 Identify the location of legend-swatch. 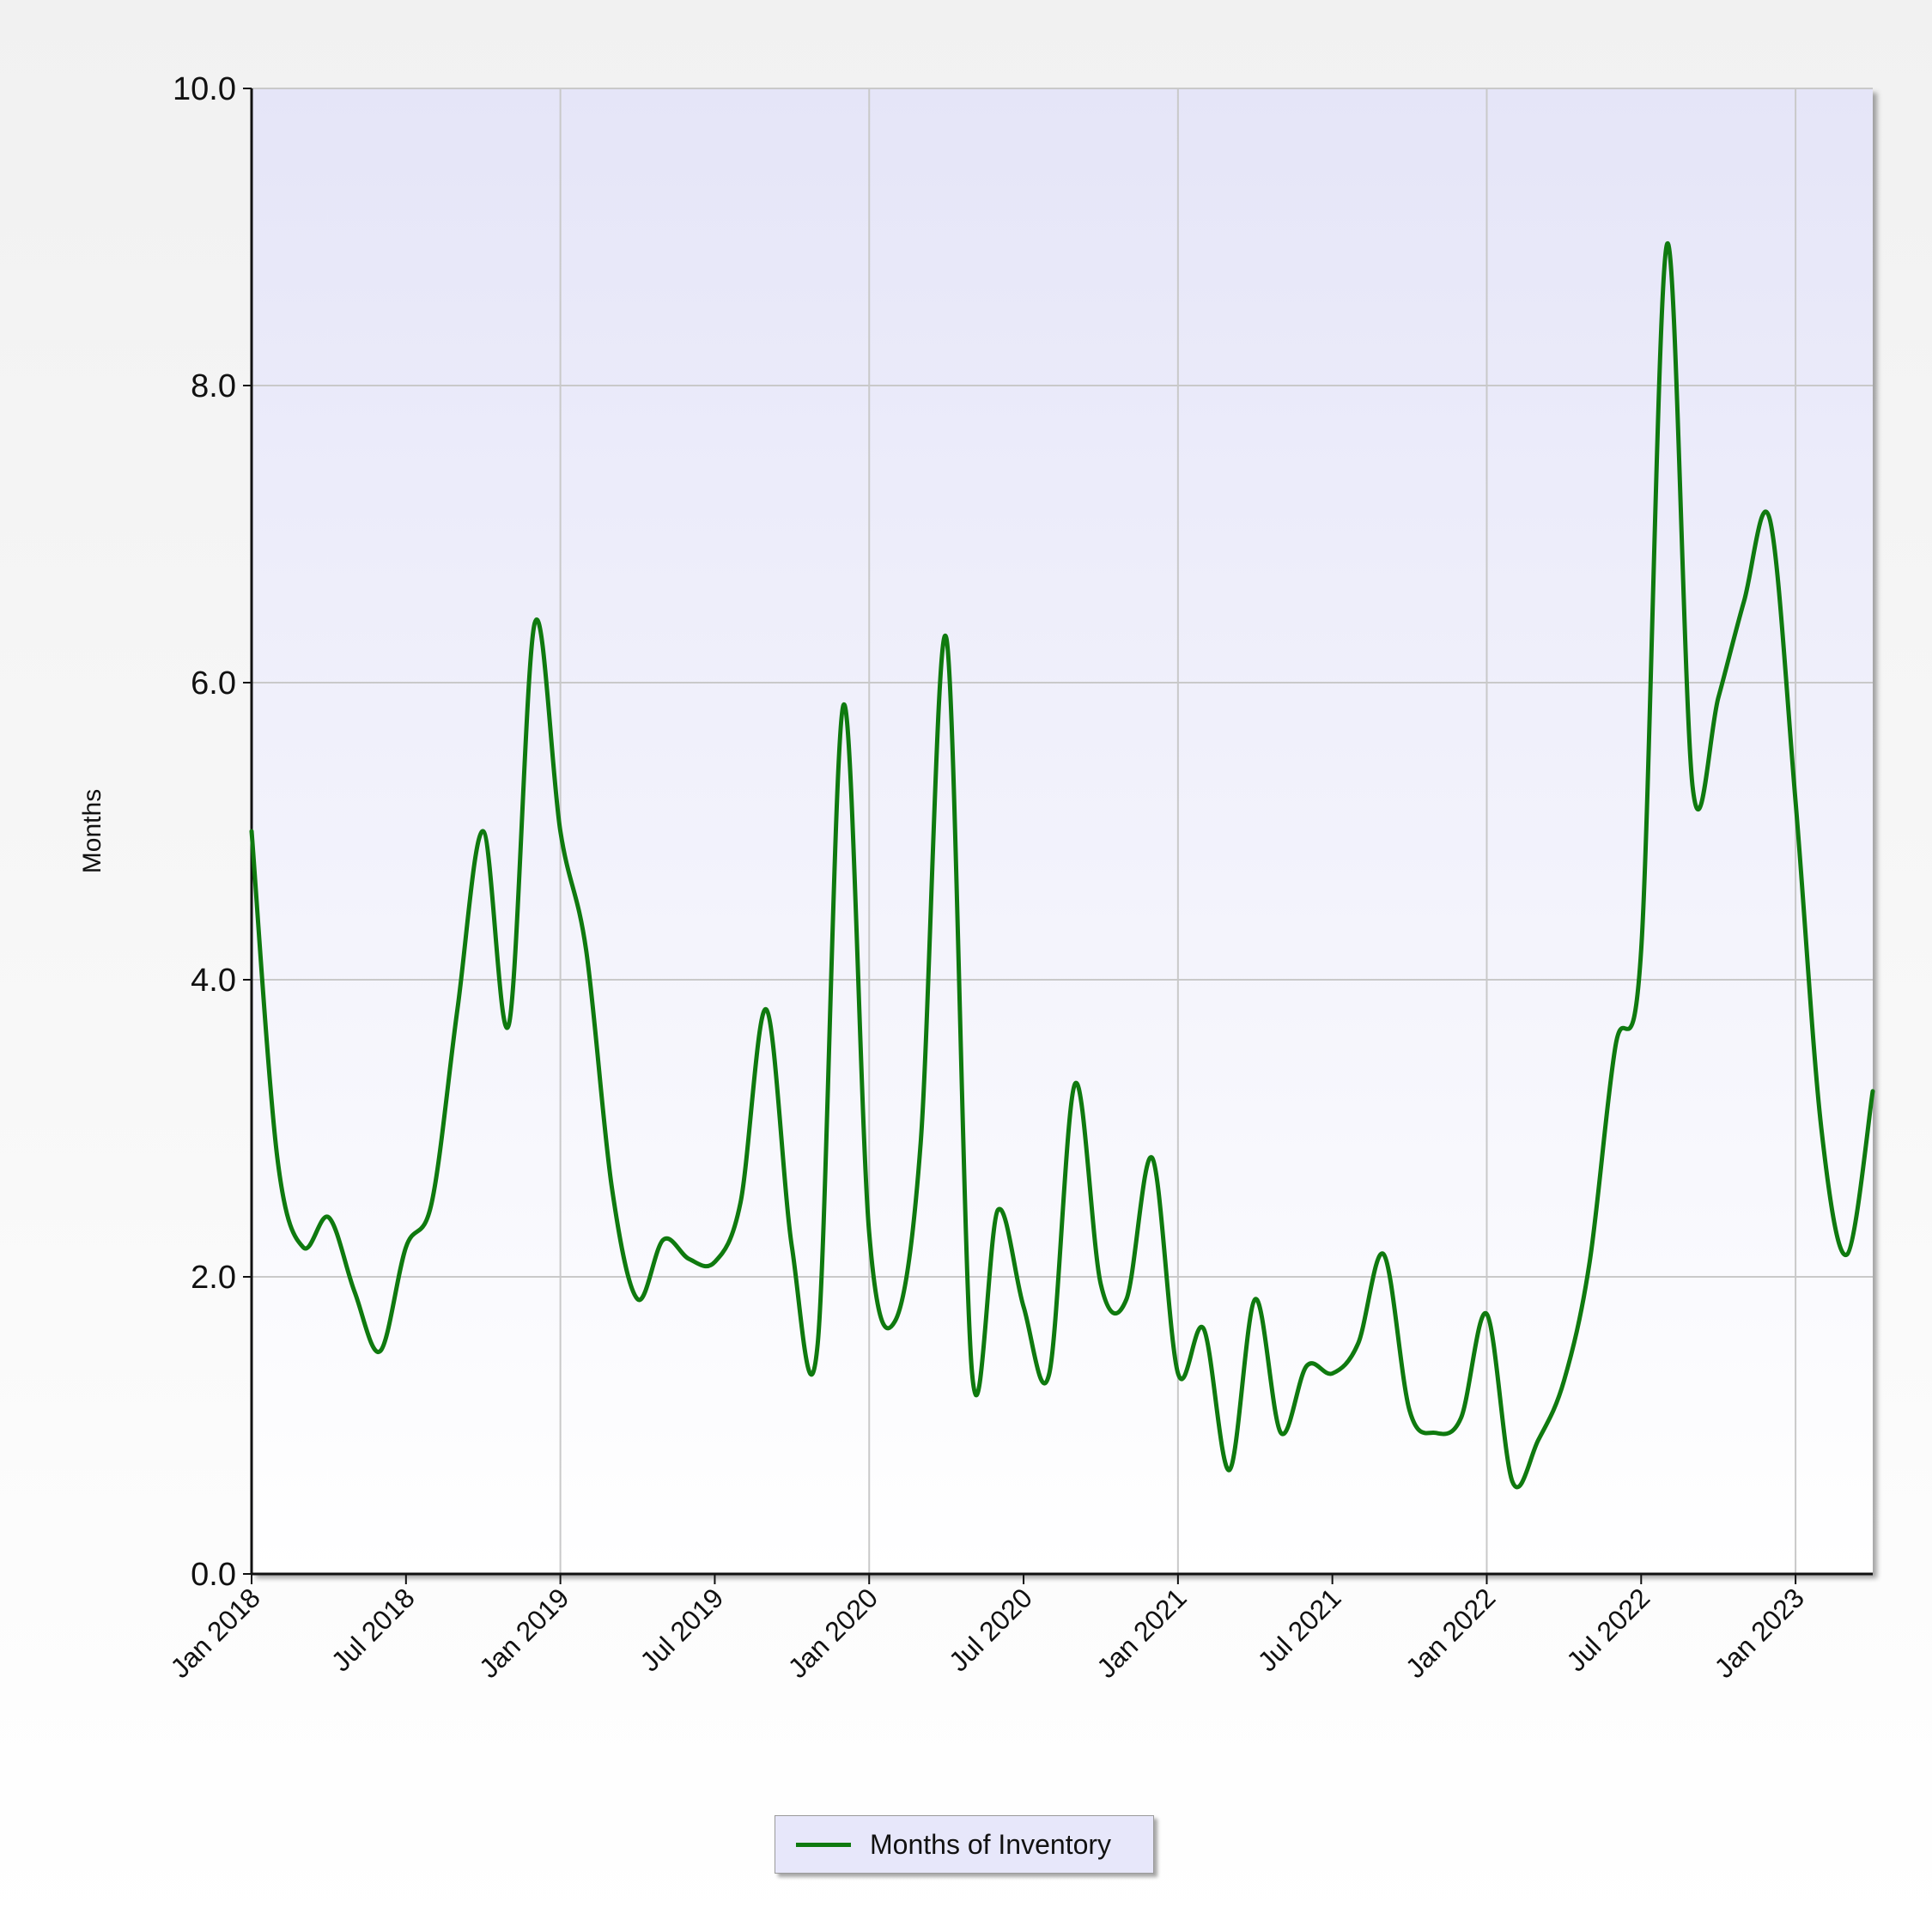
(823, 1844).